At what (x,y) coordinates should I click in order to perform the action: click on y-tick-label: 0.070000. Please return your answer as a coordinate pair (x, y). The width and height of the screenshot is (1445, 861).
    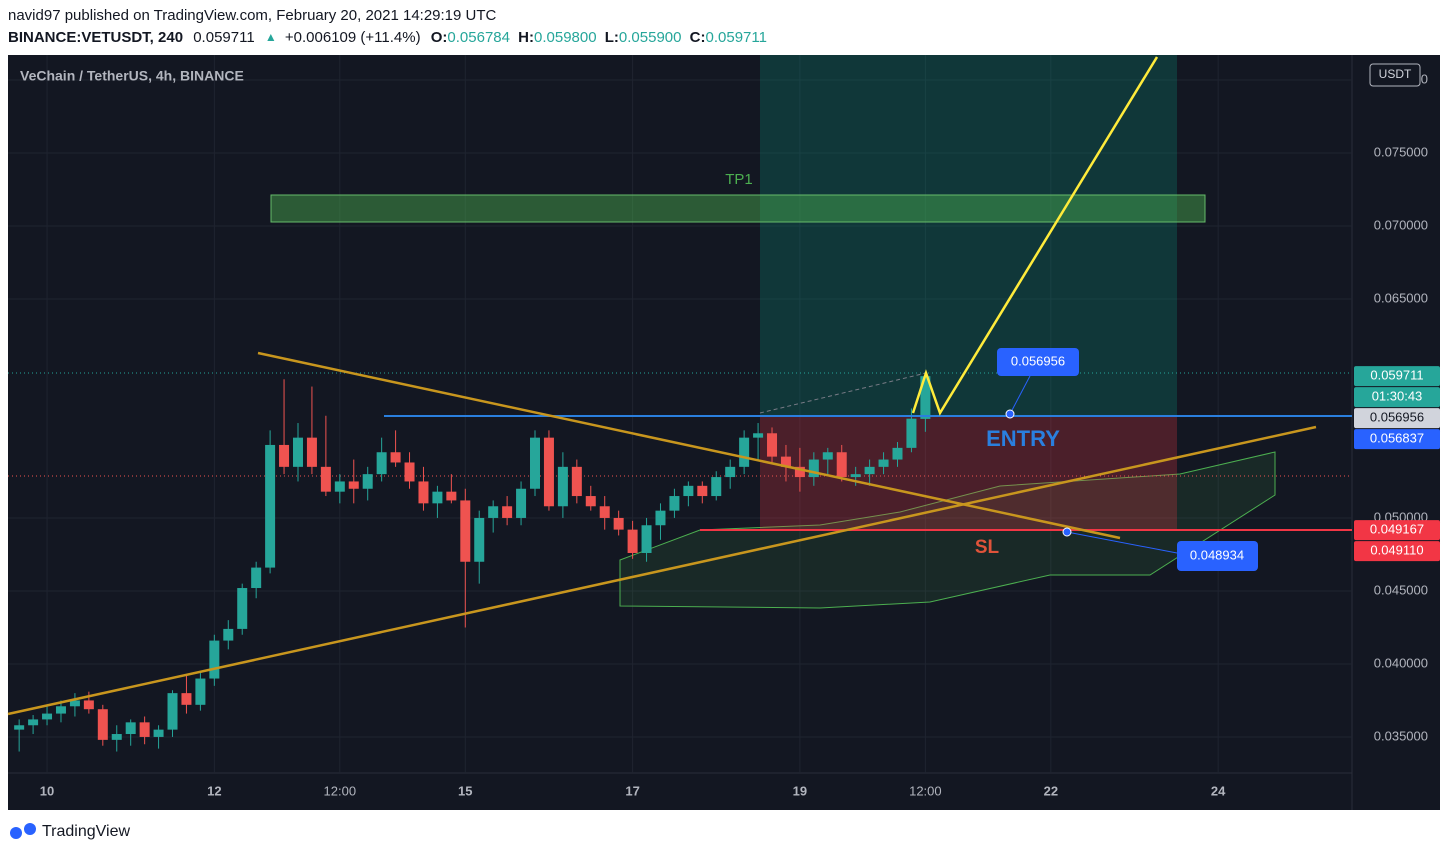
    Looking at the image, I should click on (1401, 224).